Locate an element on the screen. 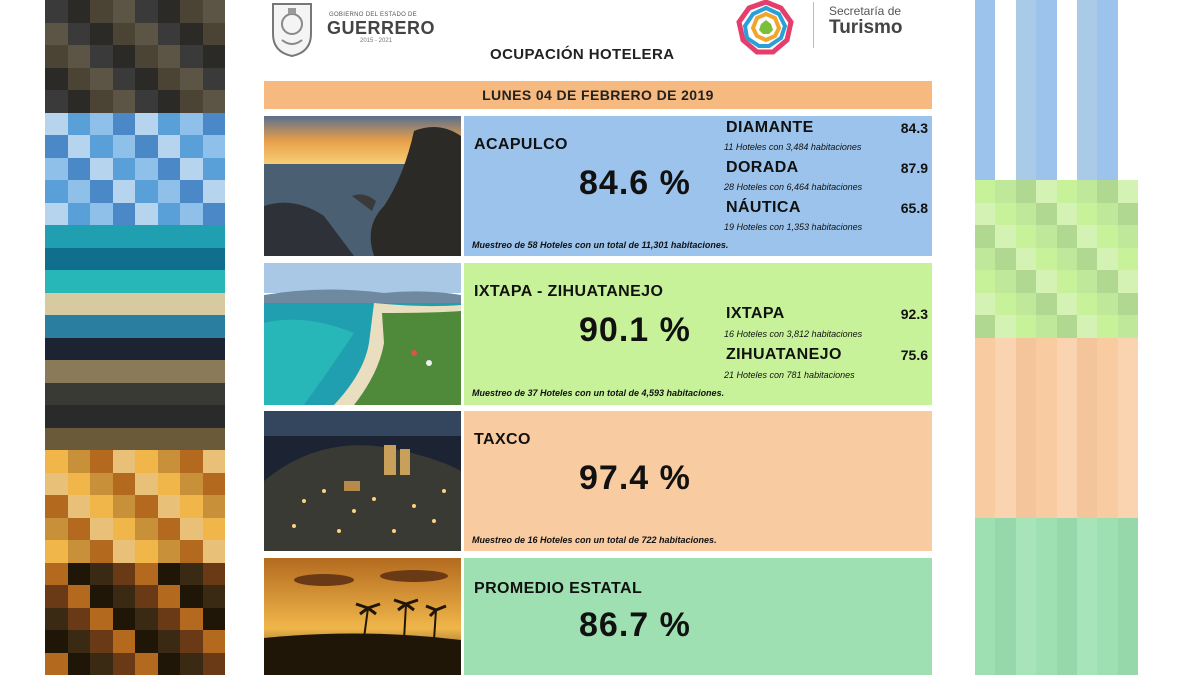 The height and width of the screenshot is (675, 1200). zone-name: DIAMANTE is located at coordinates (770, 127).